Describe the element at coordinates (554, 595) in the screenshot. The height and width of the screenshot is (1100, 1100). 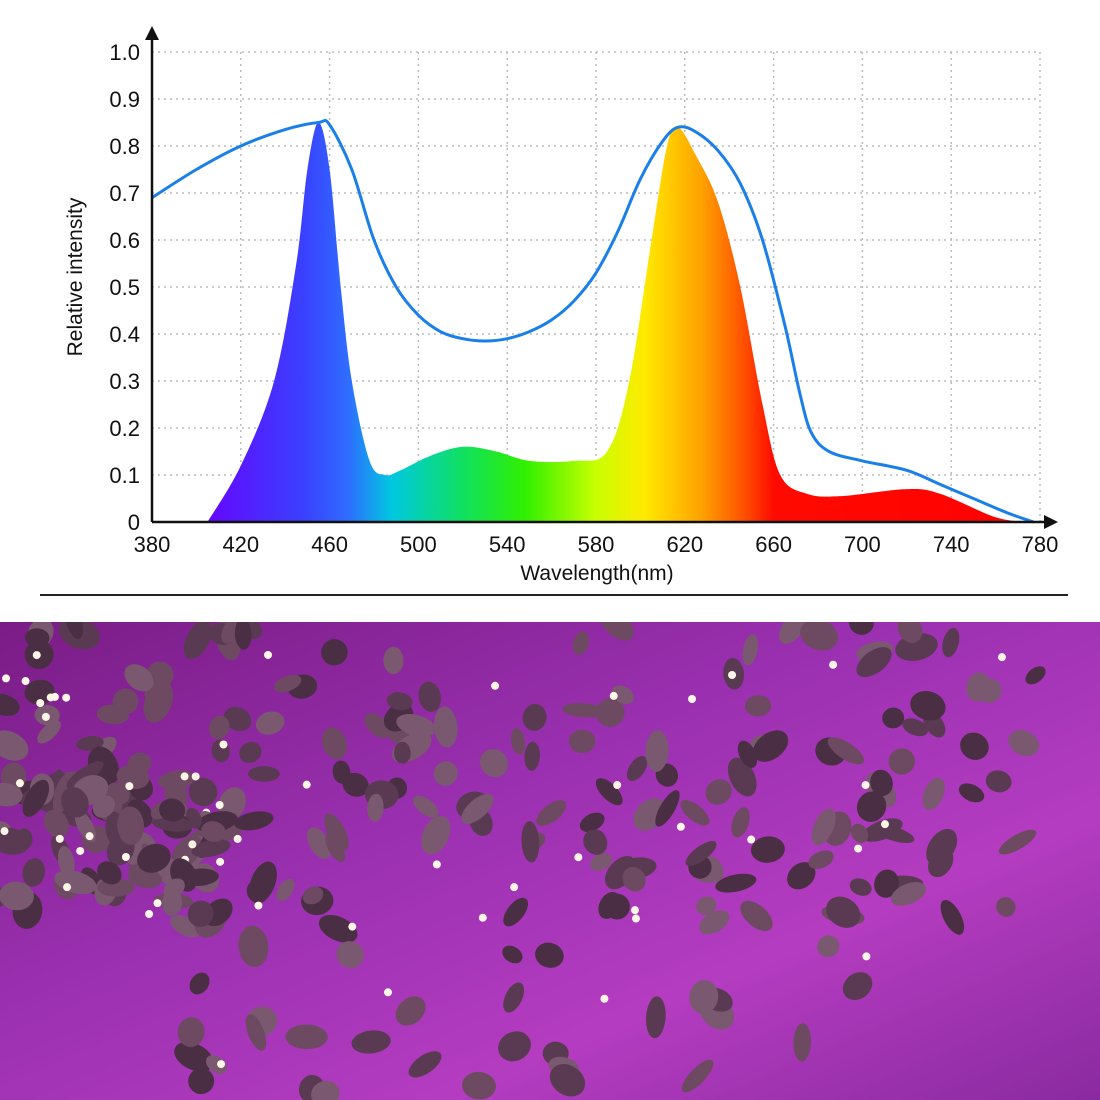
I see `divider-line` at that location.